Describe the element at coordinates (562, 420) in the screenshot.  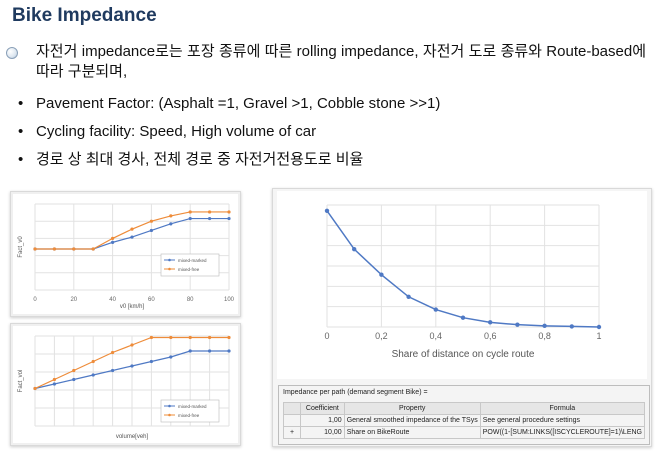
I see `table-cell-formula: See general procedure settings` at that location.